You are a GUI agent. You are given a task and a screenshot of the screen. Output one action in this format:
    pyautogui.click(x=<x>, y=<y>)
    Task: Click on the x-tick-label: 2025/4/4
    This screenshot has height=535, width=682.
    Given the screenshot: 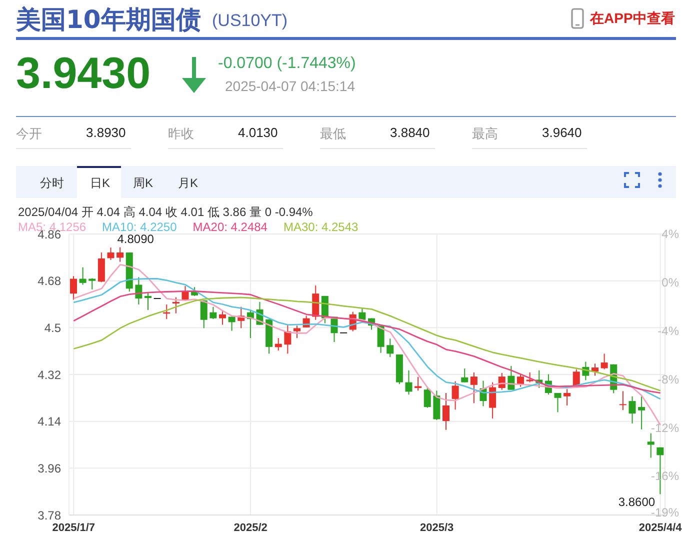 What is the action you would take?
    pyautogui.click(x=660, y=528)
    